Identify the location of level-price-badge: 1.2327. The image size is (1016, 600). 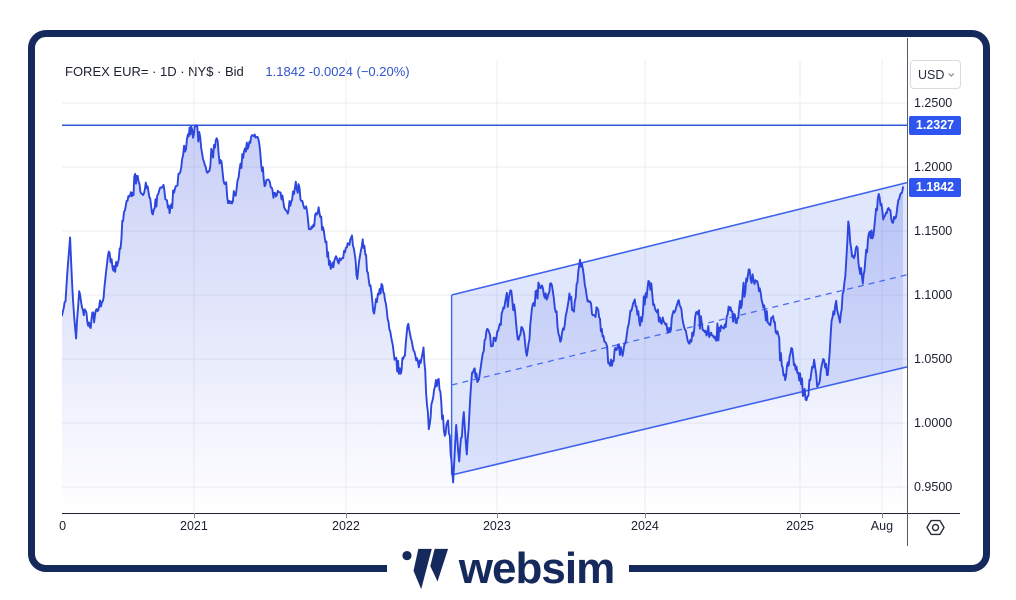
(935, 125).